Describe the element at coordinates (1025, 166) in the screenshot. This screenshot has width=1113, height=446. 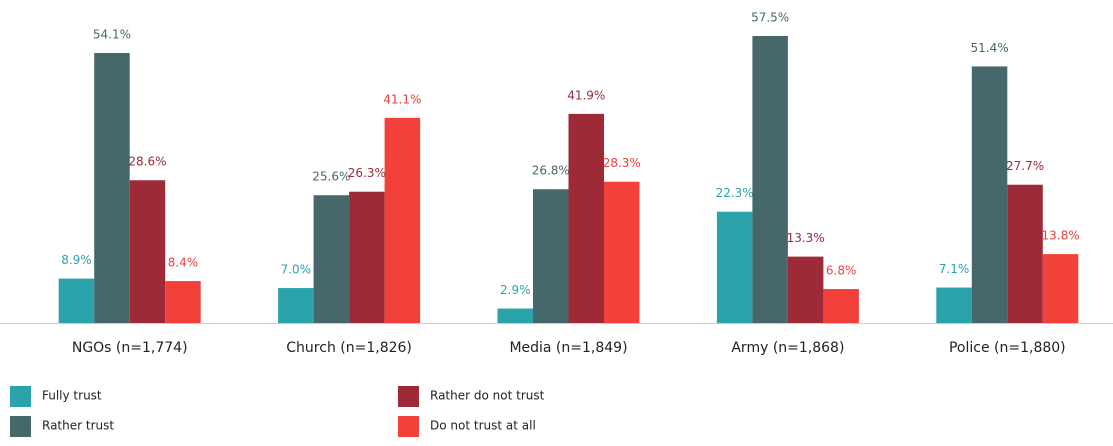
I see `value-label: 27.7%` at that location.